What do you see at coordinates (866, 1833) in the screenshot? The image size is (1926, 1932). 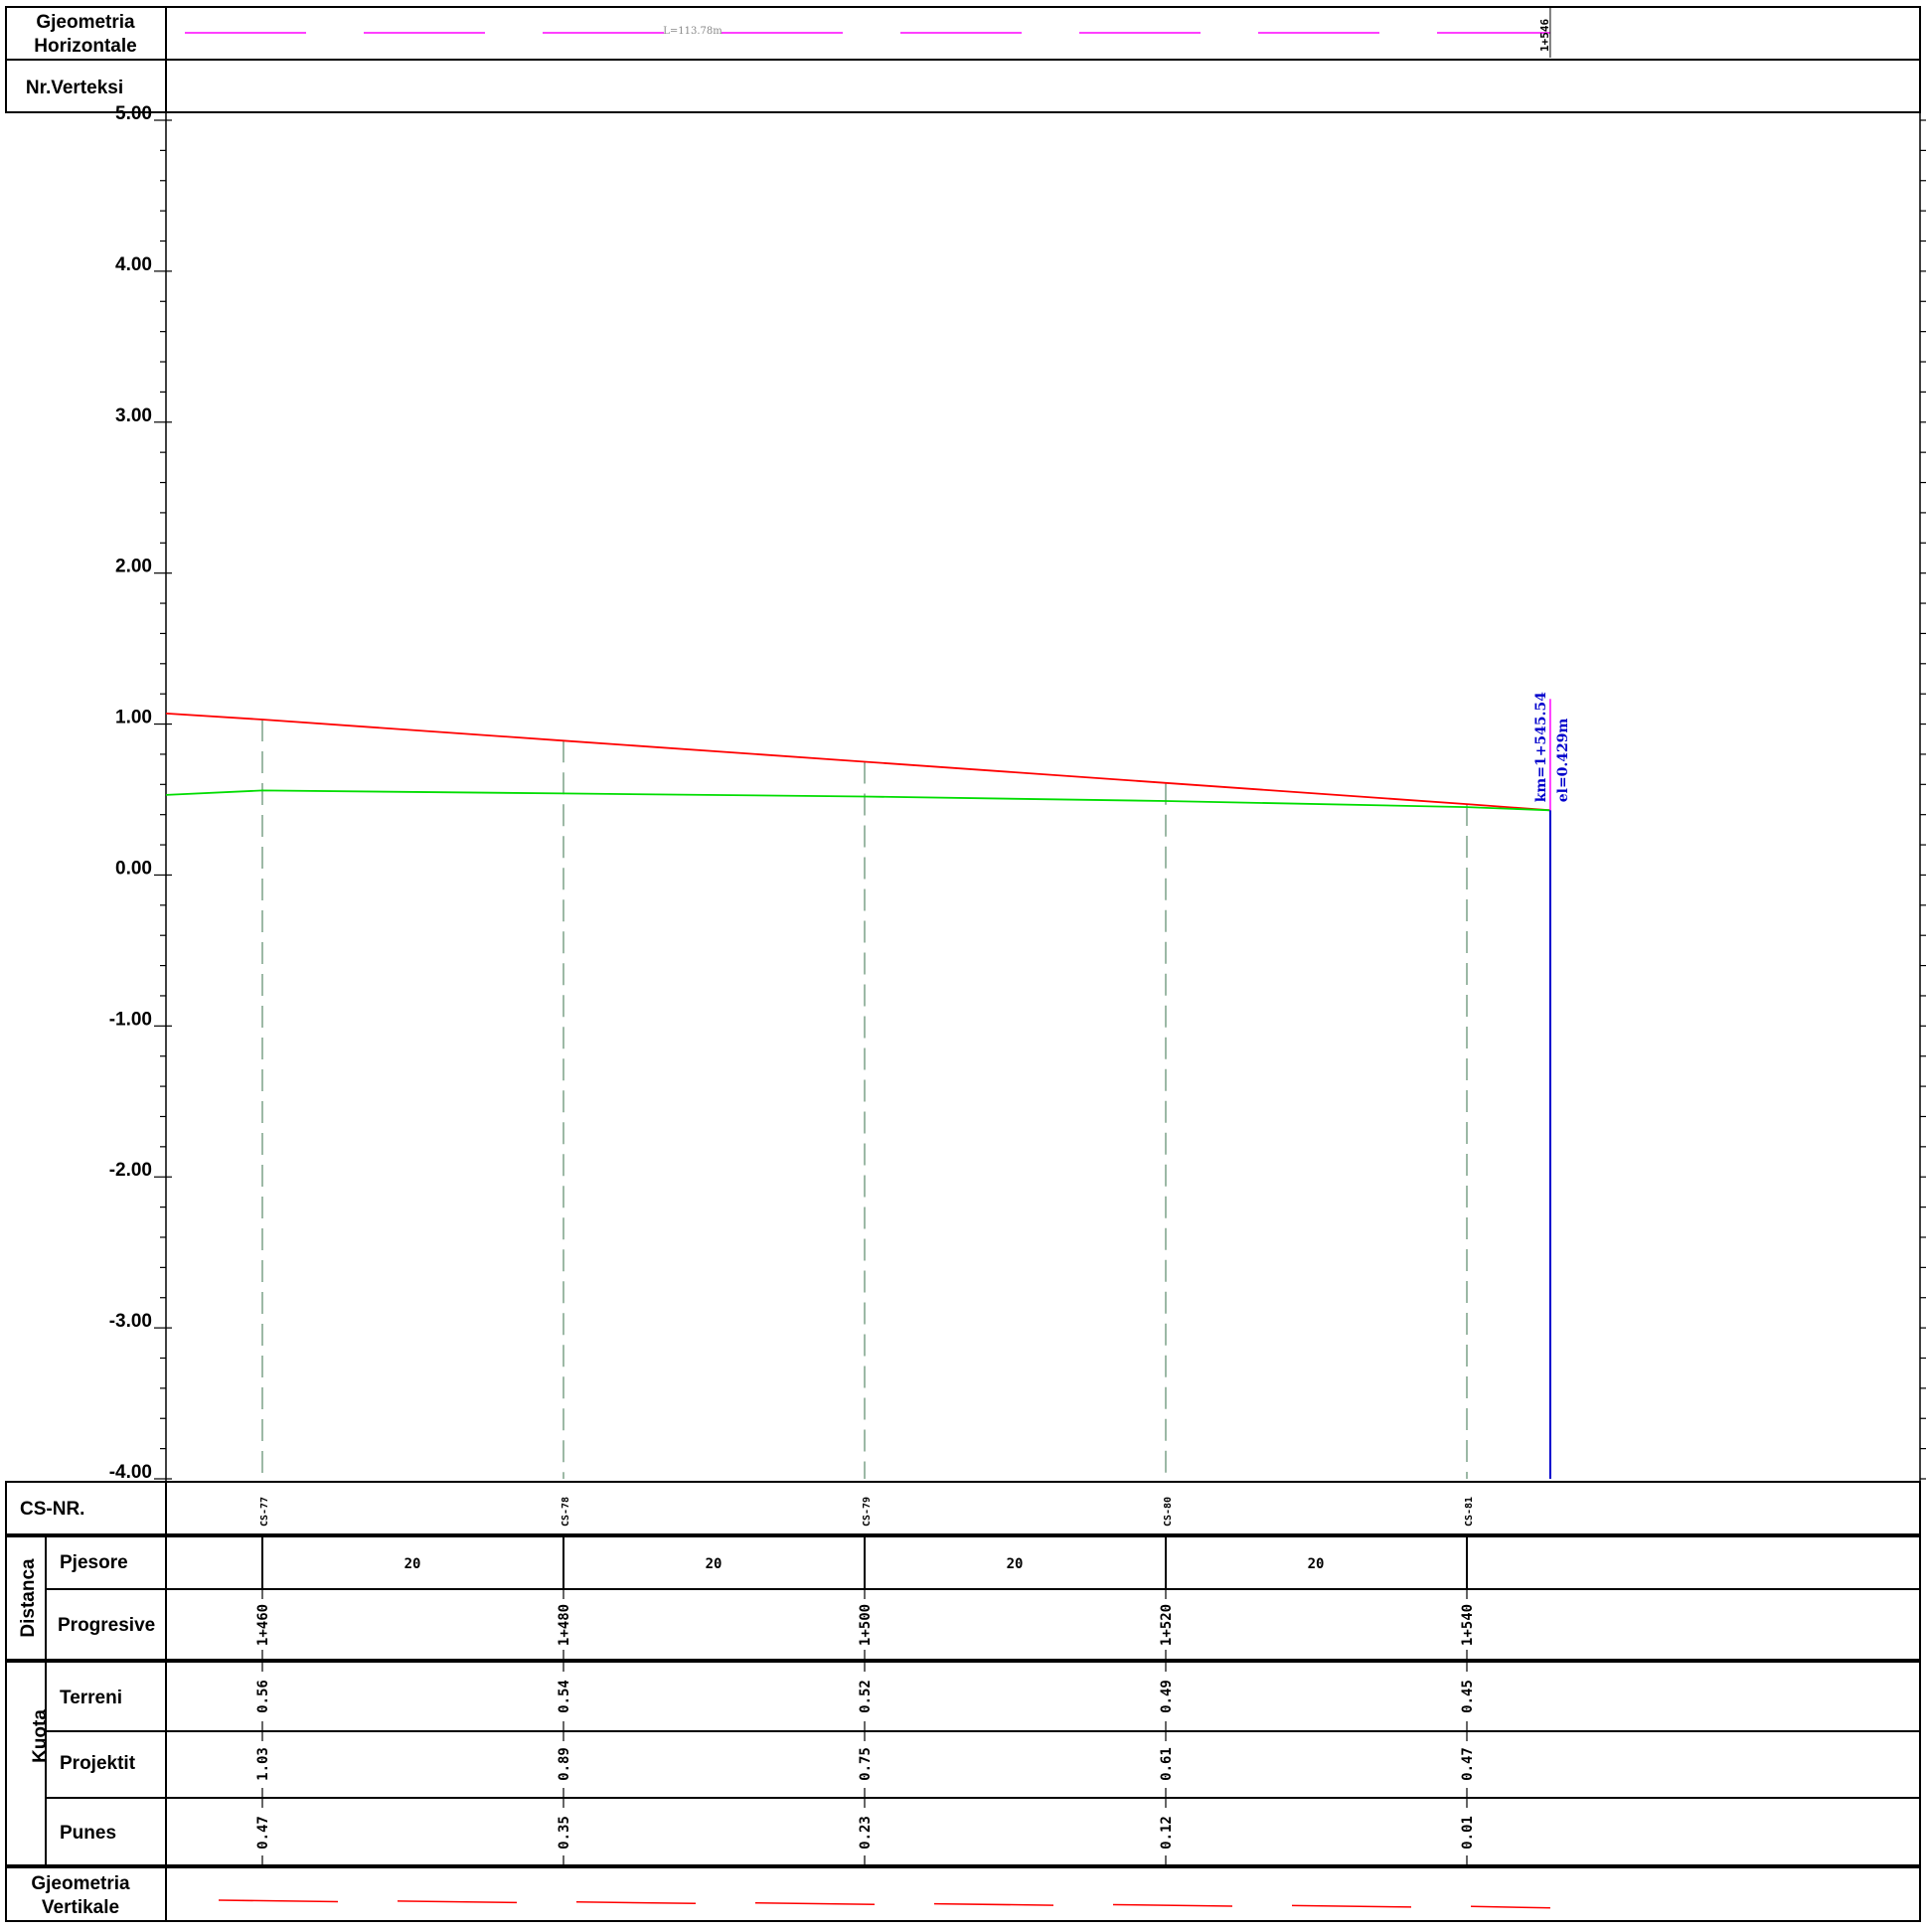 I see `punes-value: 0.23` at bounding box center [866, 1833].